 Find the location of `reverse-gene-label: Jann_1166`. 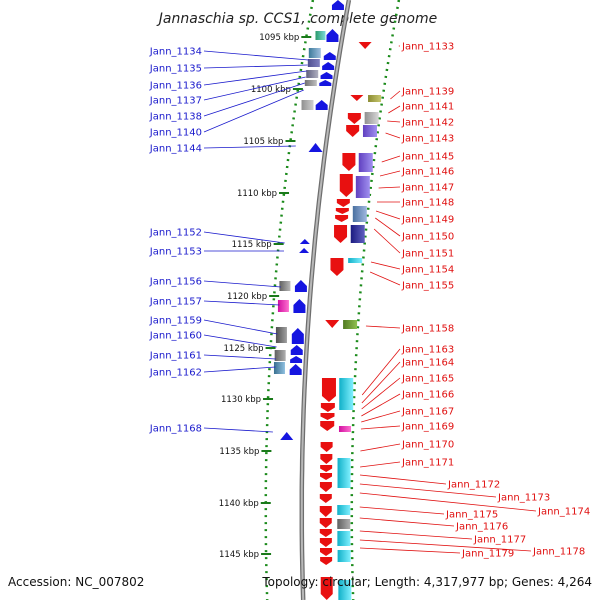

reverse-gene-label: Jann_1166 is located at coordinates (427, 395).